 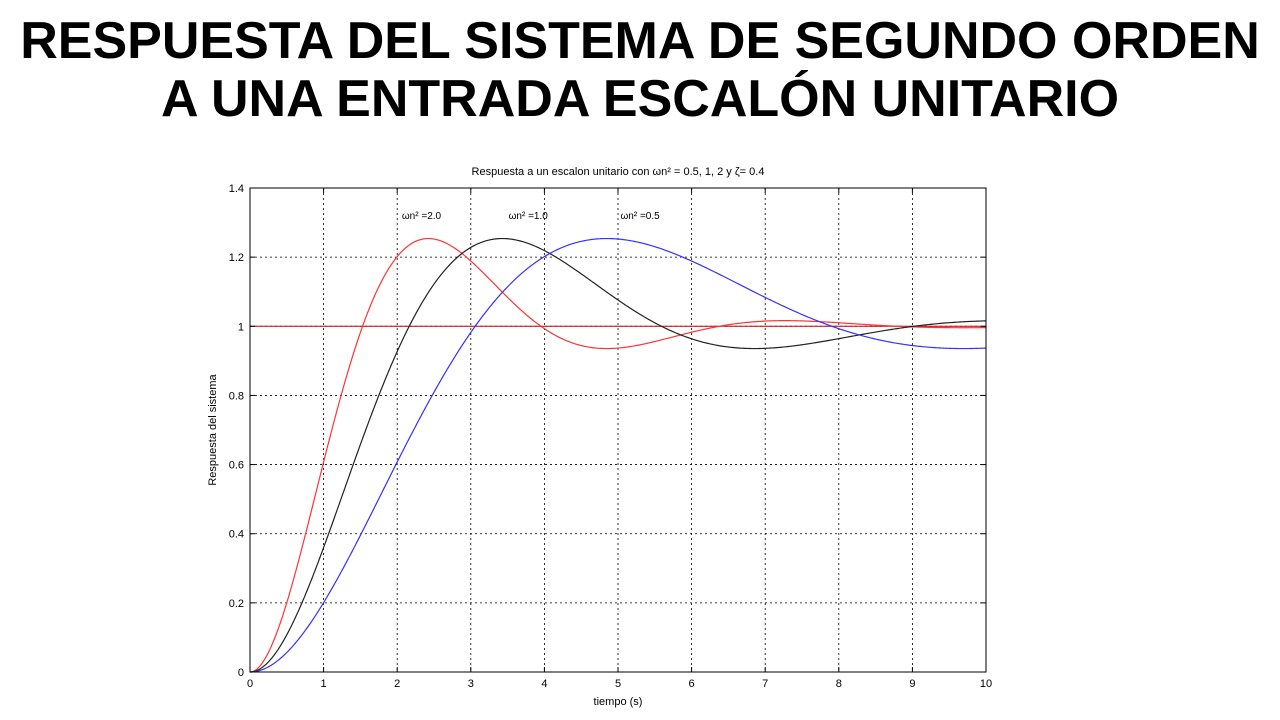 What do you see at coordinates (236, 535) in the screenshot?
I see `y-tick-label: 0.4` at bounding box center [236, 535].